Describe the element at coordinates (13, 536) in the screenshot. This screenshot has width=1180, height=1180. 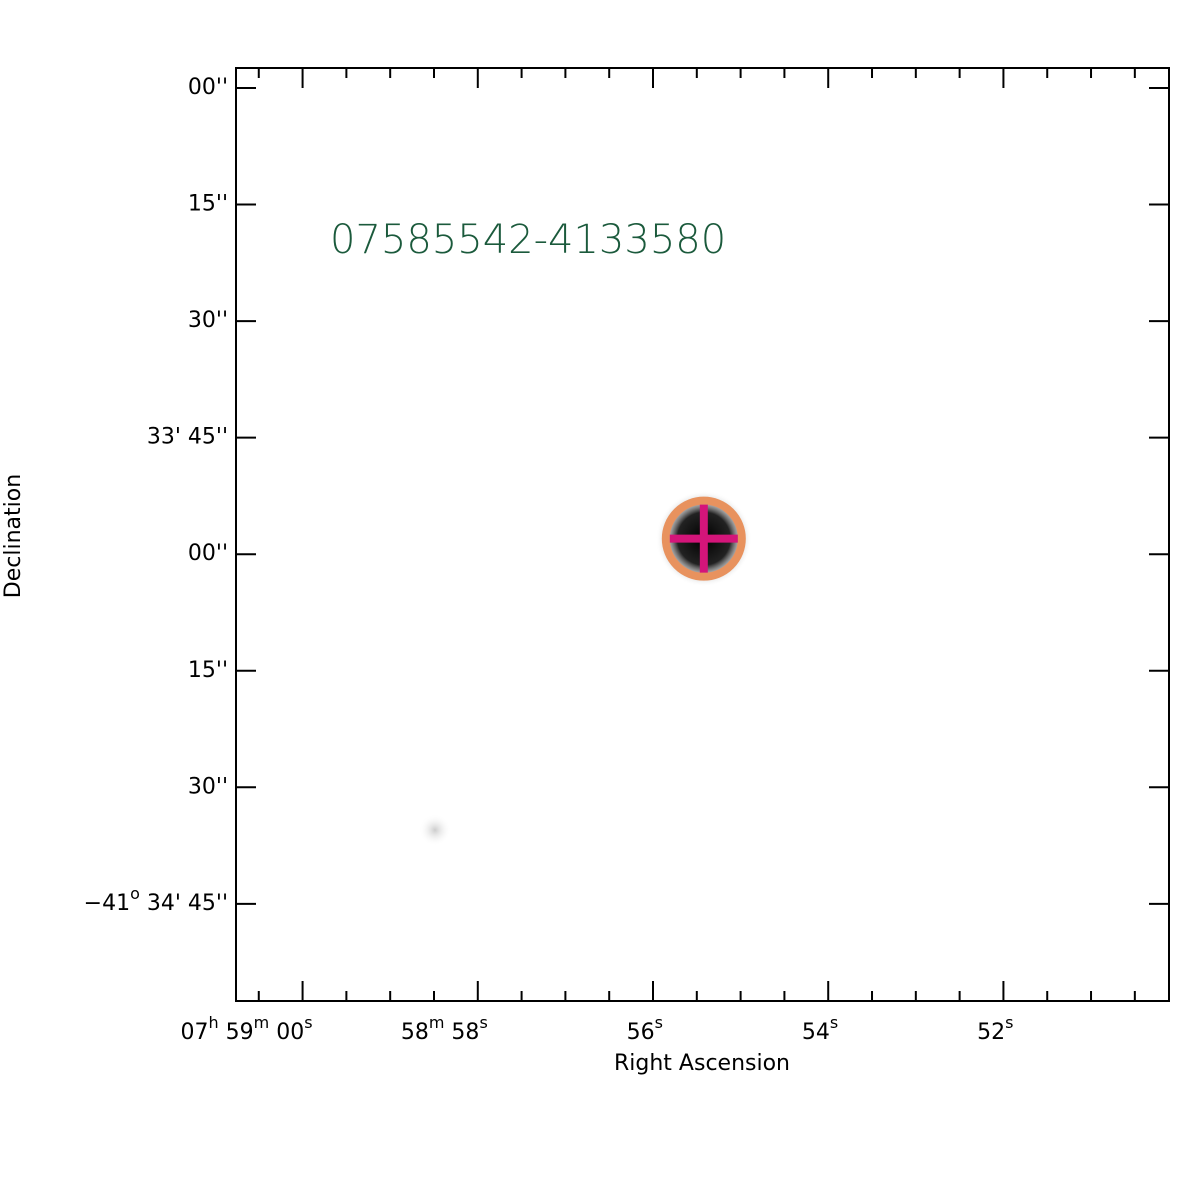
I see `y-axis-label: Declination` at that location.